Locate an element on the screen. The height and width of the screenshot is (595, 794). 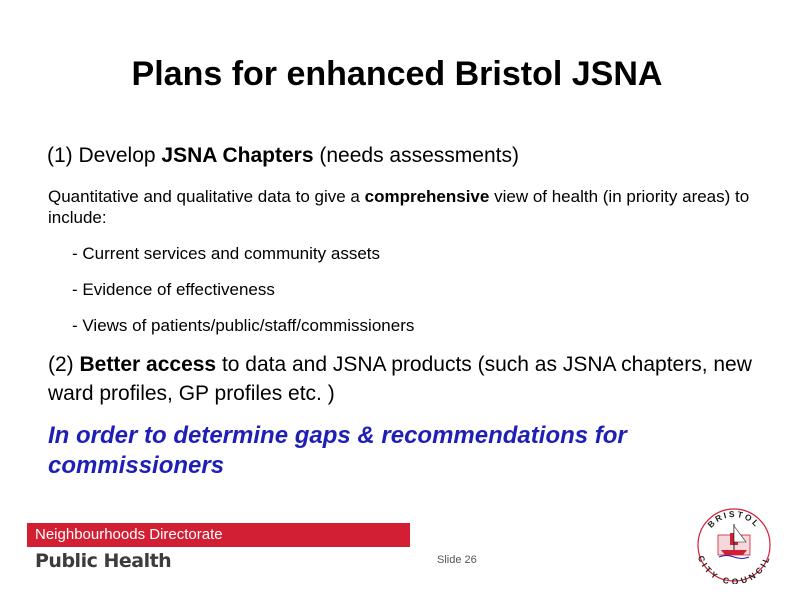
slide-number: Slide 26 is located at coordinates (457, 560).